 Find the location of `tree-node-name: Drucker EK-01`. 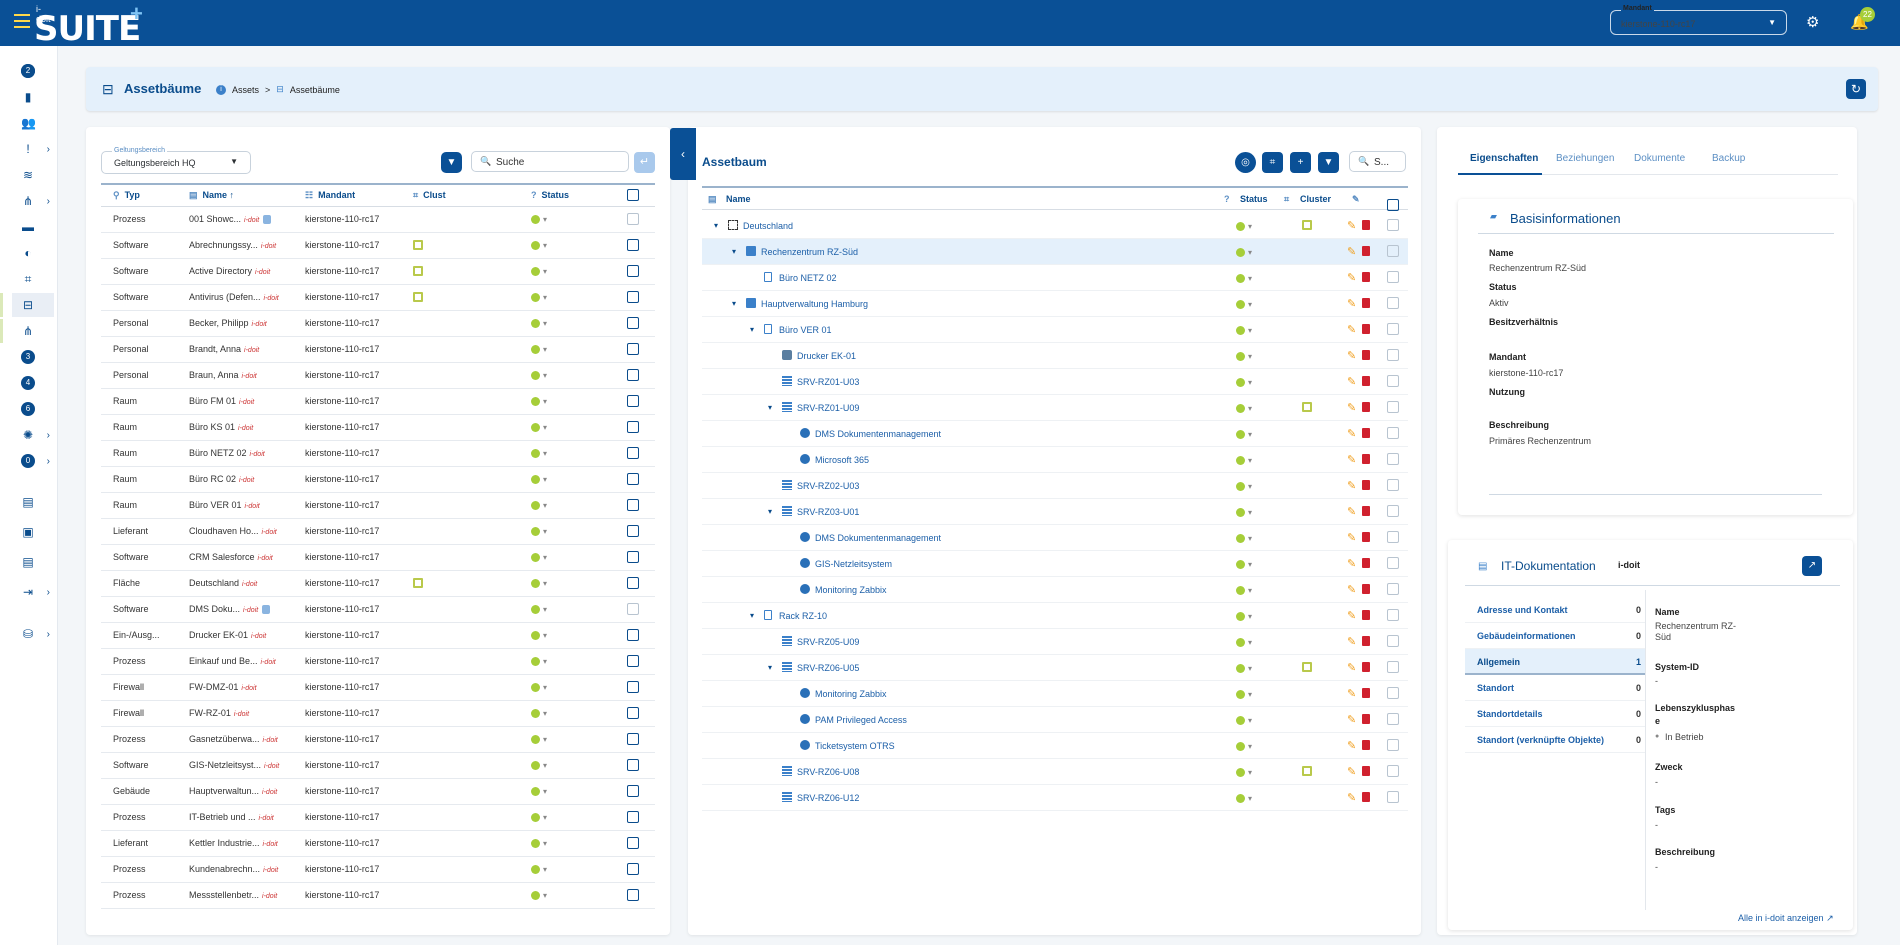

tree-node-name: Drucker EK-01 is located at coordinates (827, 356).